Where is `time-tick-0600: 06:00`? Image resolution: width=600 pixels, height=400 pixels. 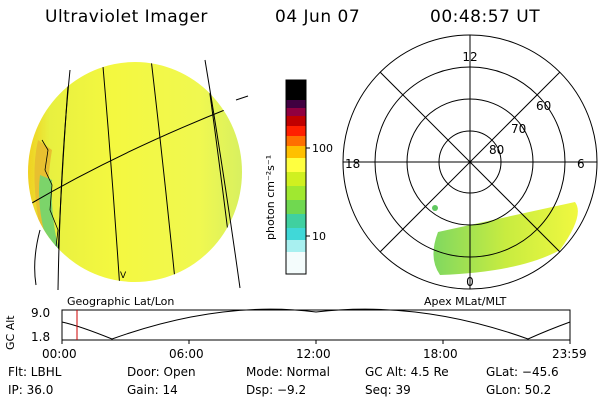
time-tick-0600: 06:00 is located at coordinates (186, 354).